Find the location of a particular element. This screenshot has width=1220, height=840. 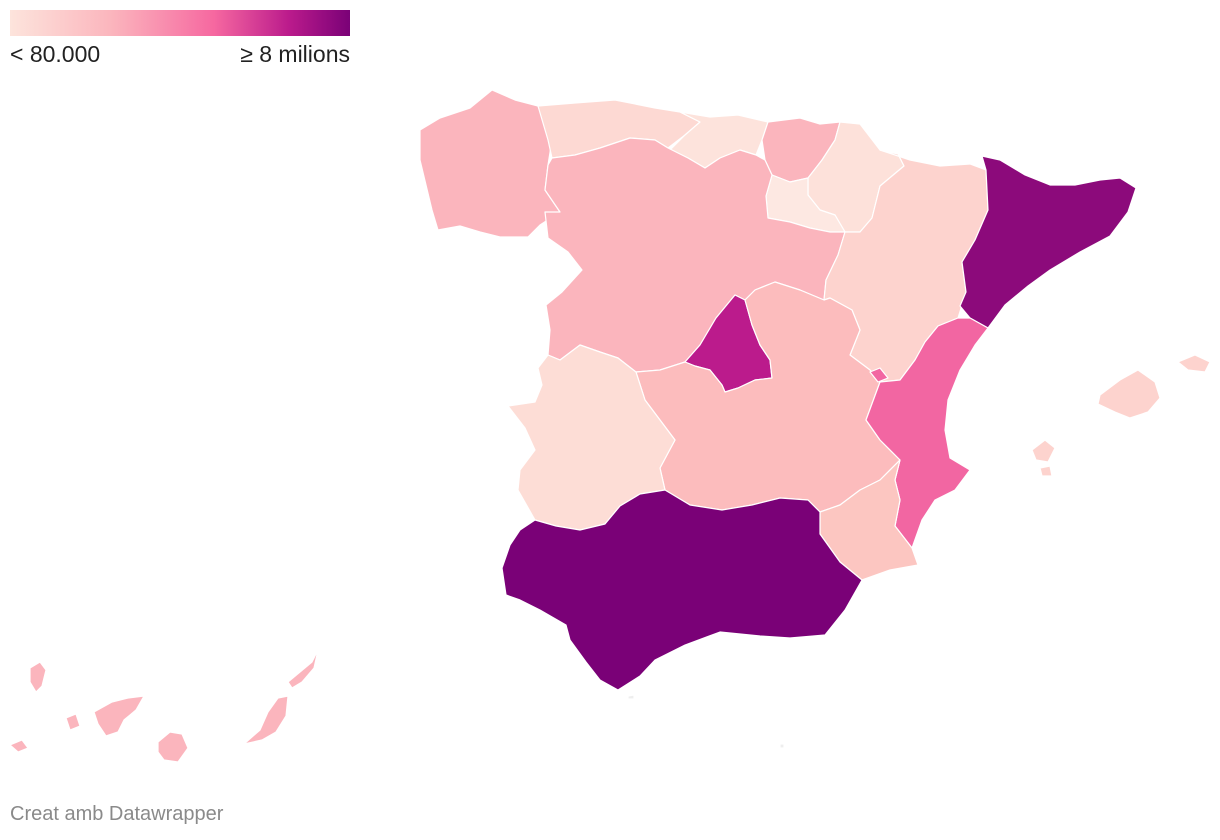

region-andalusia is located at coordinates (682, 590).